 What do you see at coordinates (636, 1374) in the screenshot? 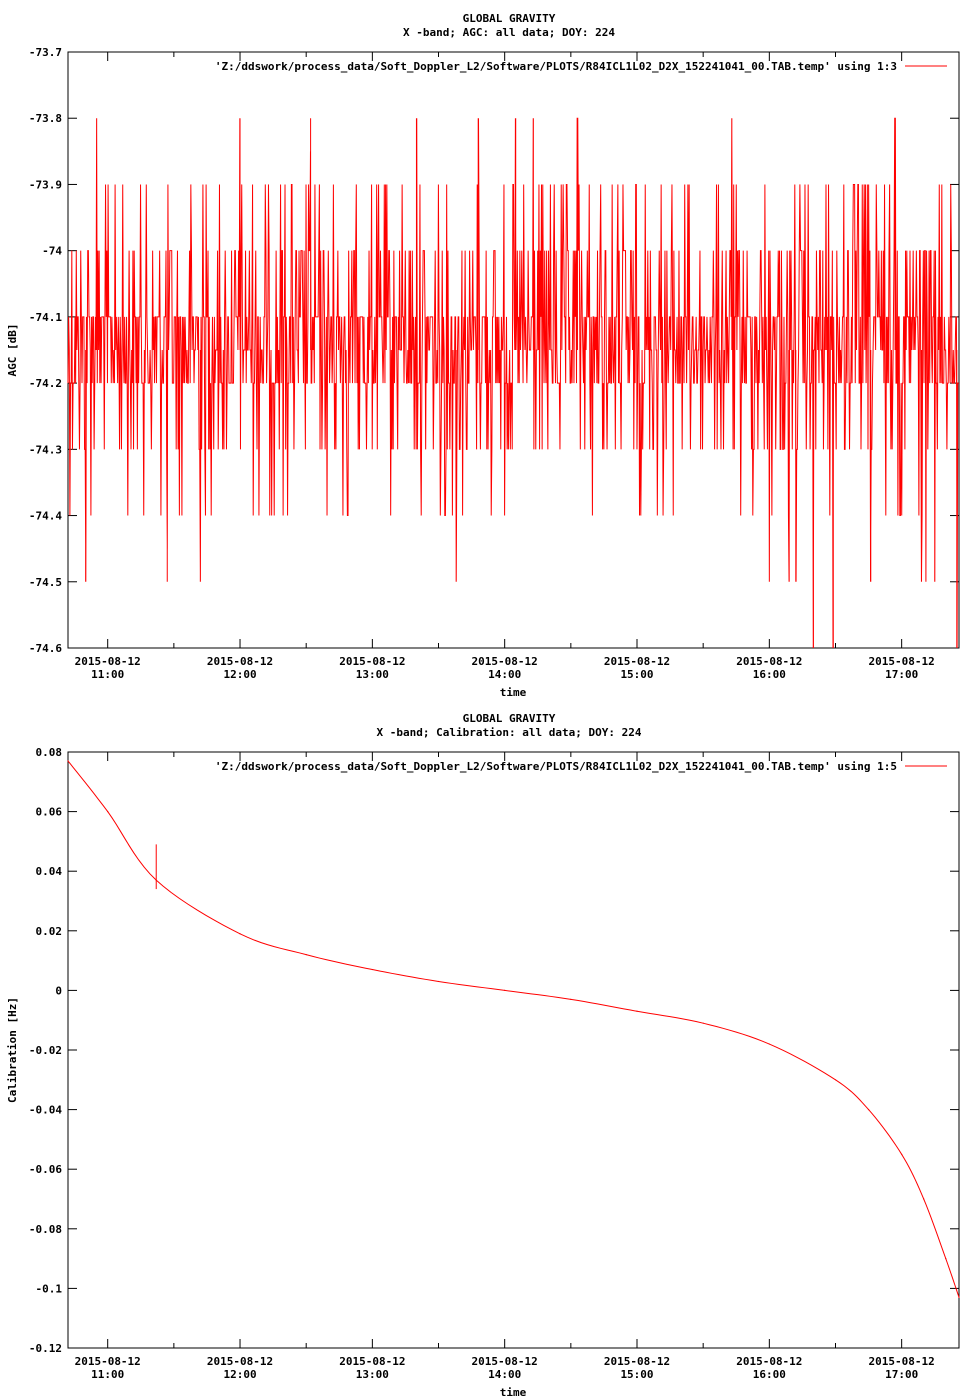
I see `calibration-x-tick-label: 15:00` at bounding box center [636, 1374].